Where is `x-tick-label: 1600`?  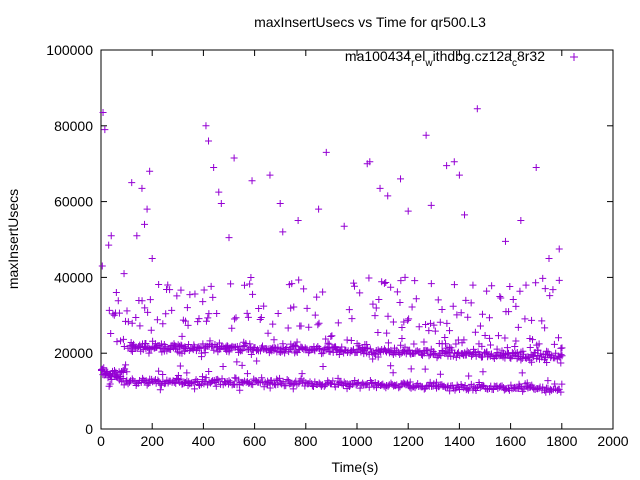
x-tick-label: 1600 is located at coordinates (510, 441).